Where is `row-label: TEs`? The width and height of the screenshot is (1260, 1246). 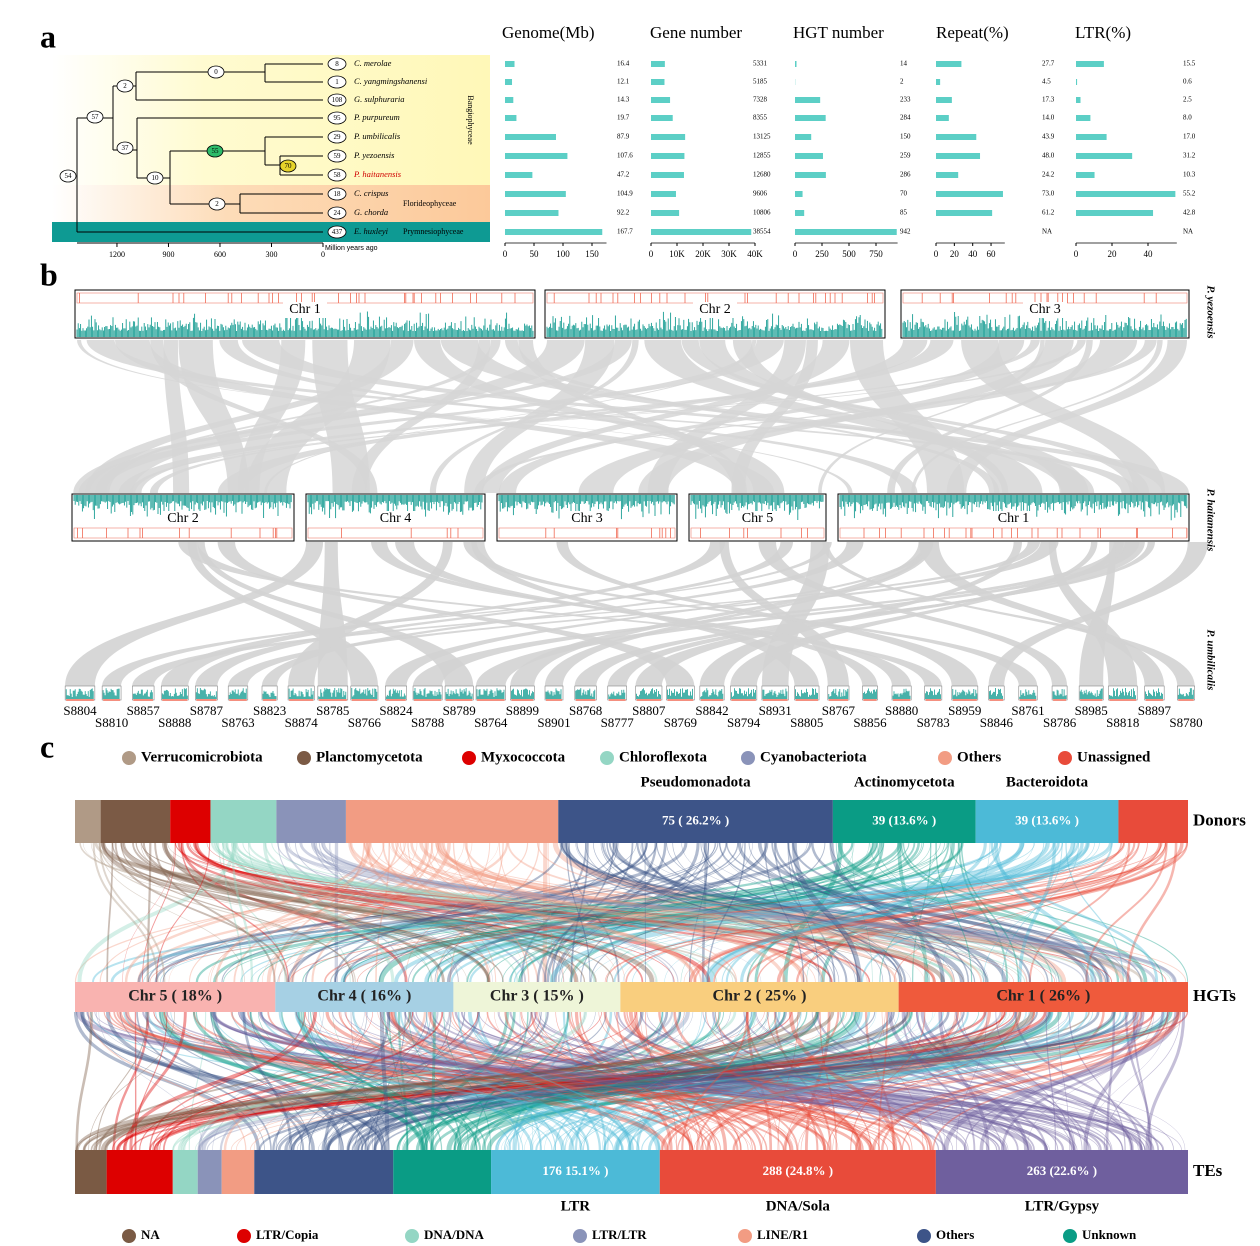
row-label: TEs is located at coordinates (1208, 1170).